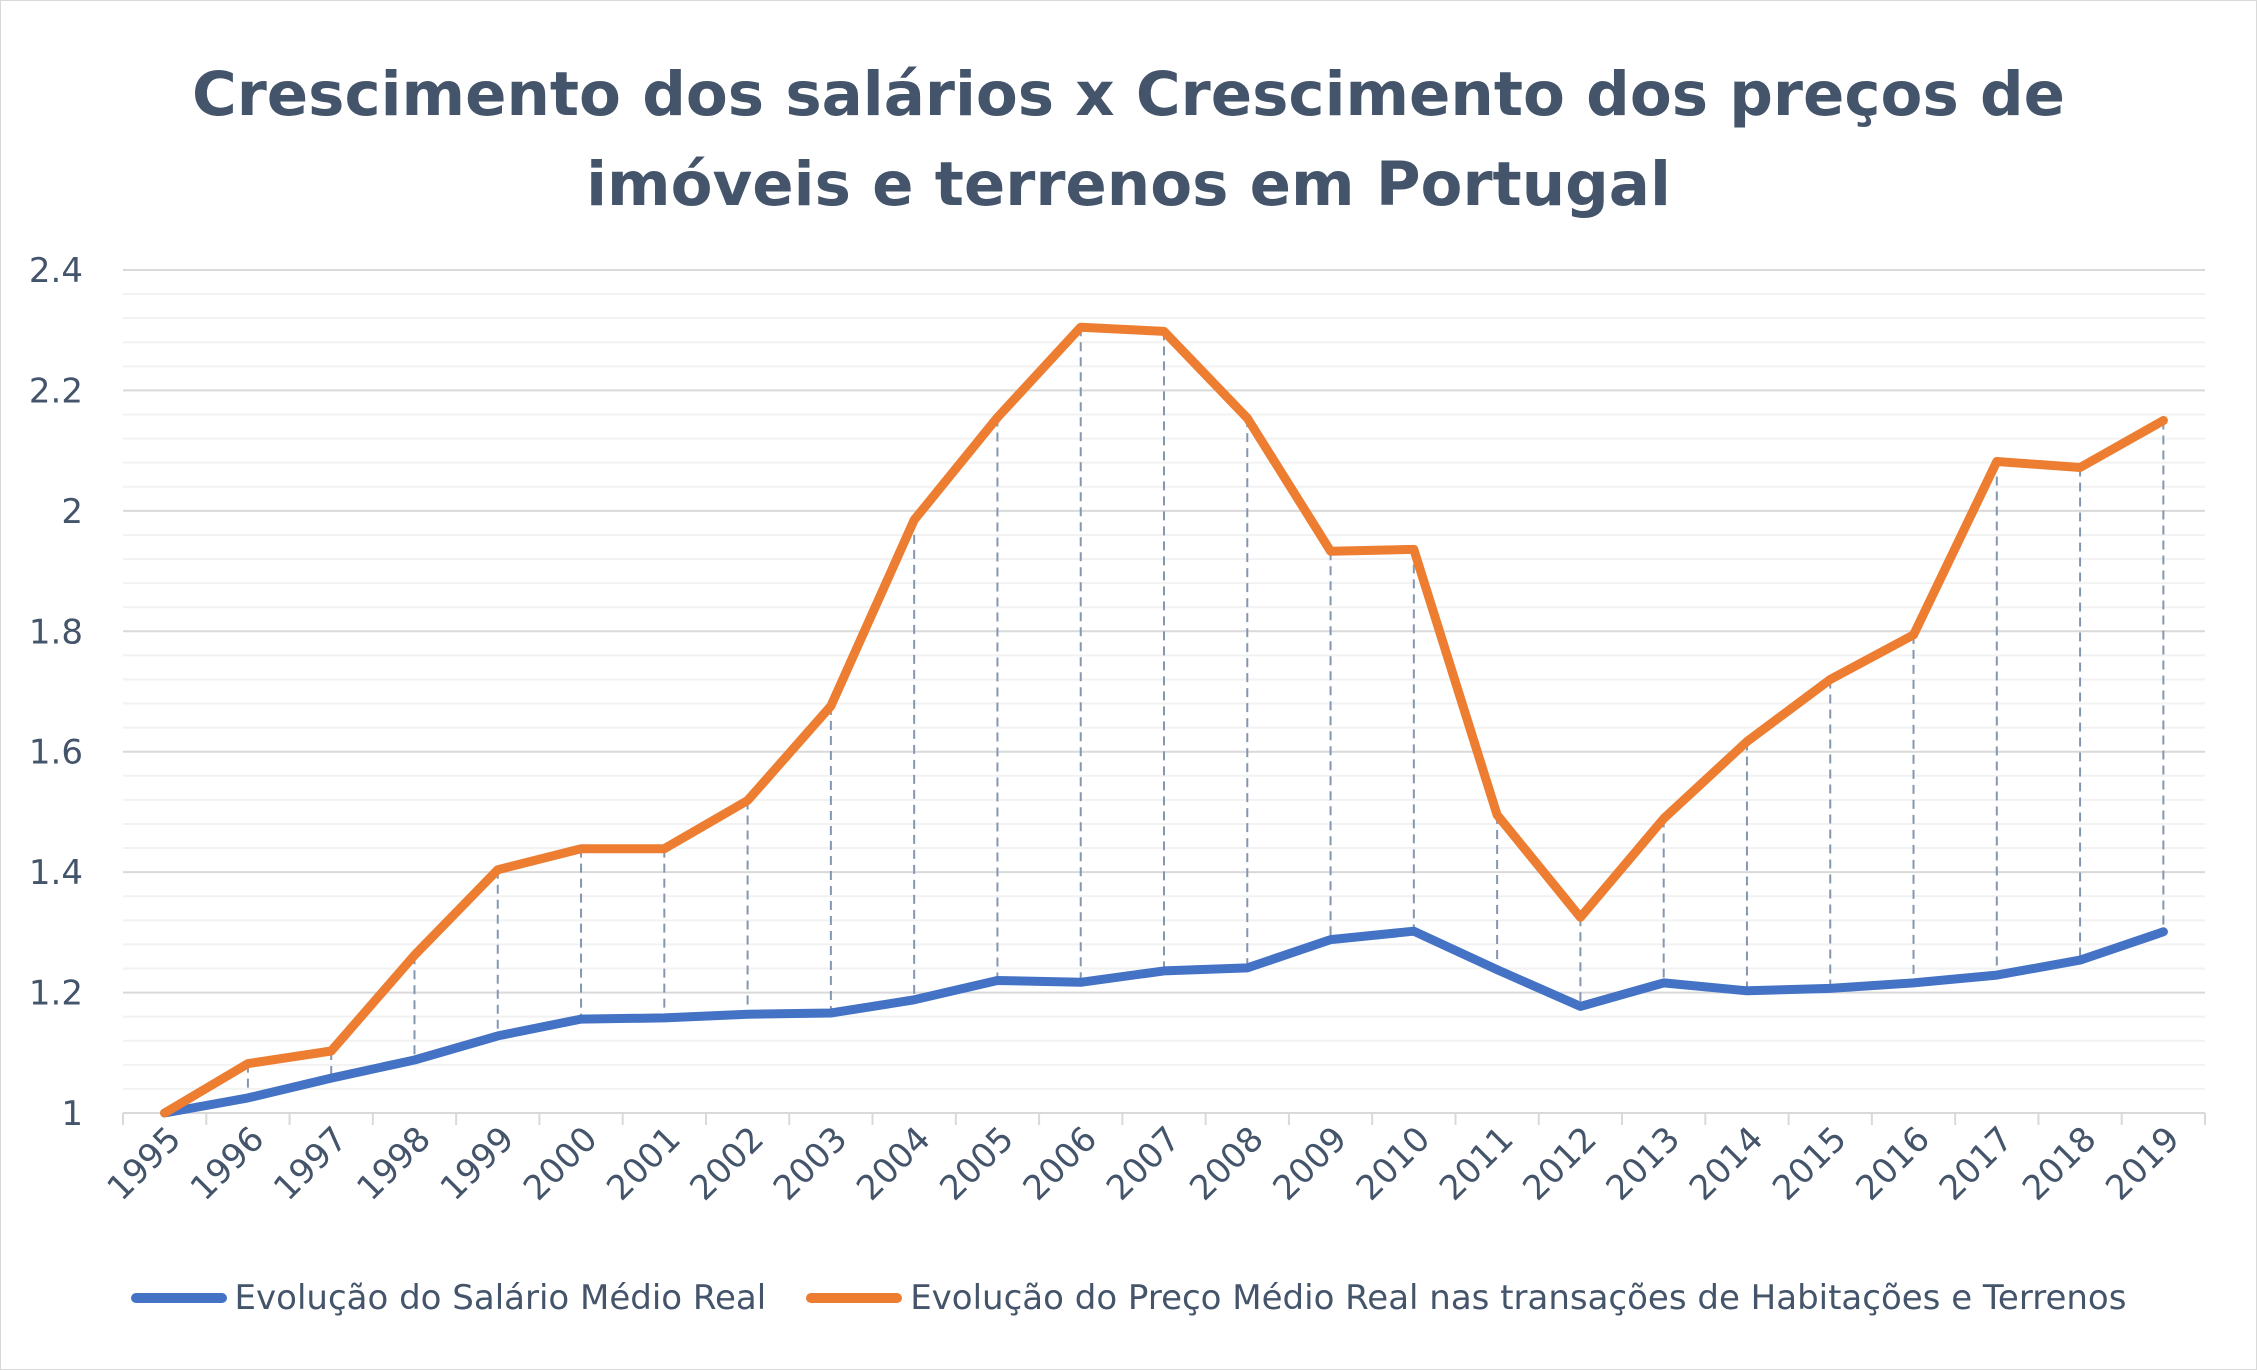 This screenshot has height=1370, width=2257. Describe the element at coordinates (1976, 1163) in the screenshot. I see `x-tick-label: 2017` at that location.